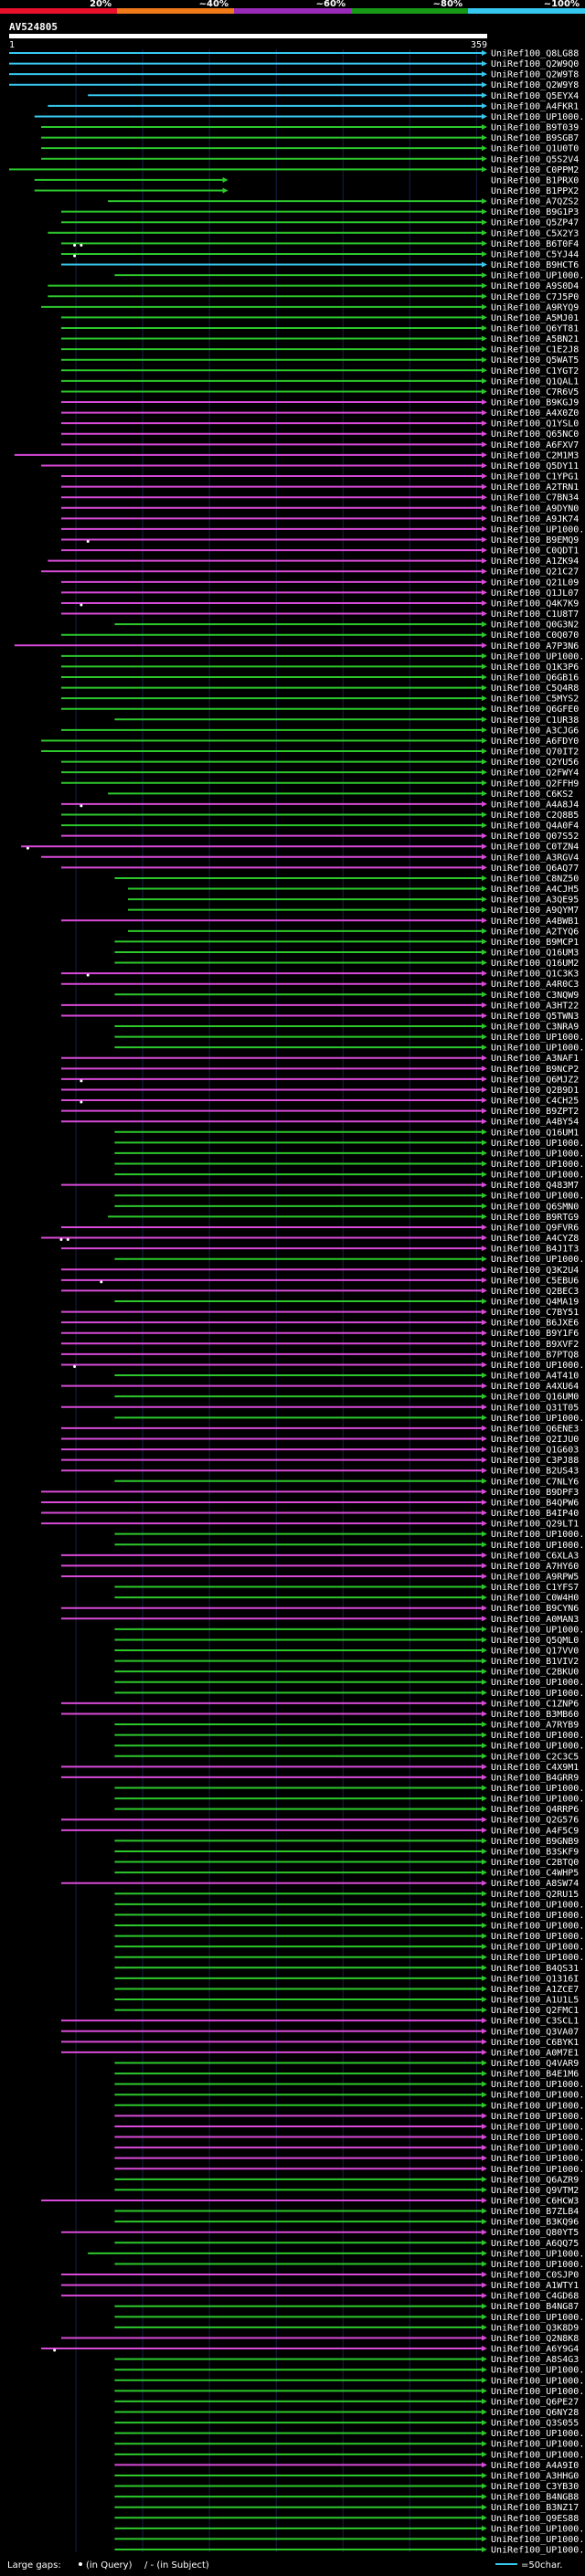 This screenshot has height=2576, width=585. Describe the element at coordinates (319, 2276) in the screenshot. I see `hit-row: UniRef100_C0SJP0` at that location.